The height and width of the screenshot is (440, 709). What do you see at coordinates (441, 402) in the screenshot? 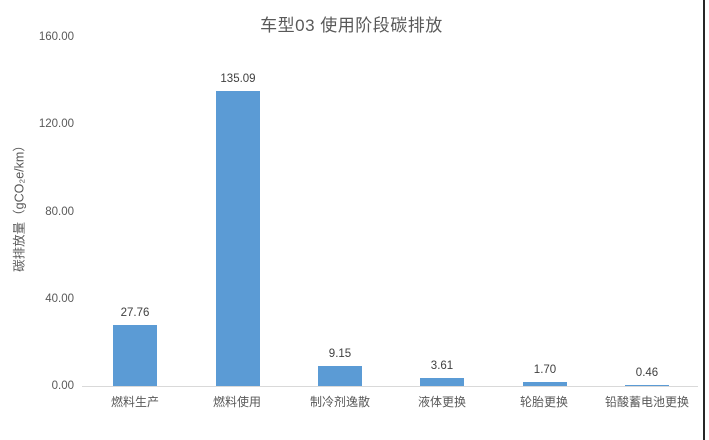
I see `category-label: 液体更换` at bounding box center [441, 402].